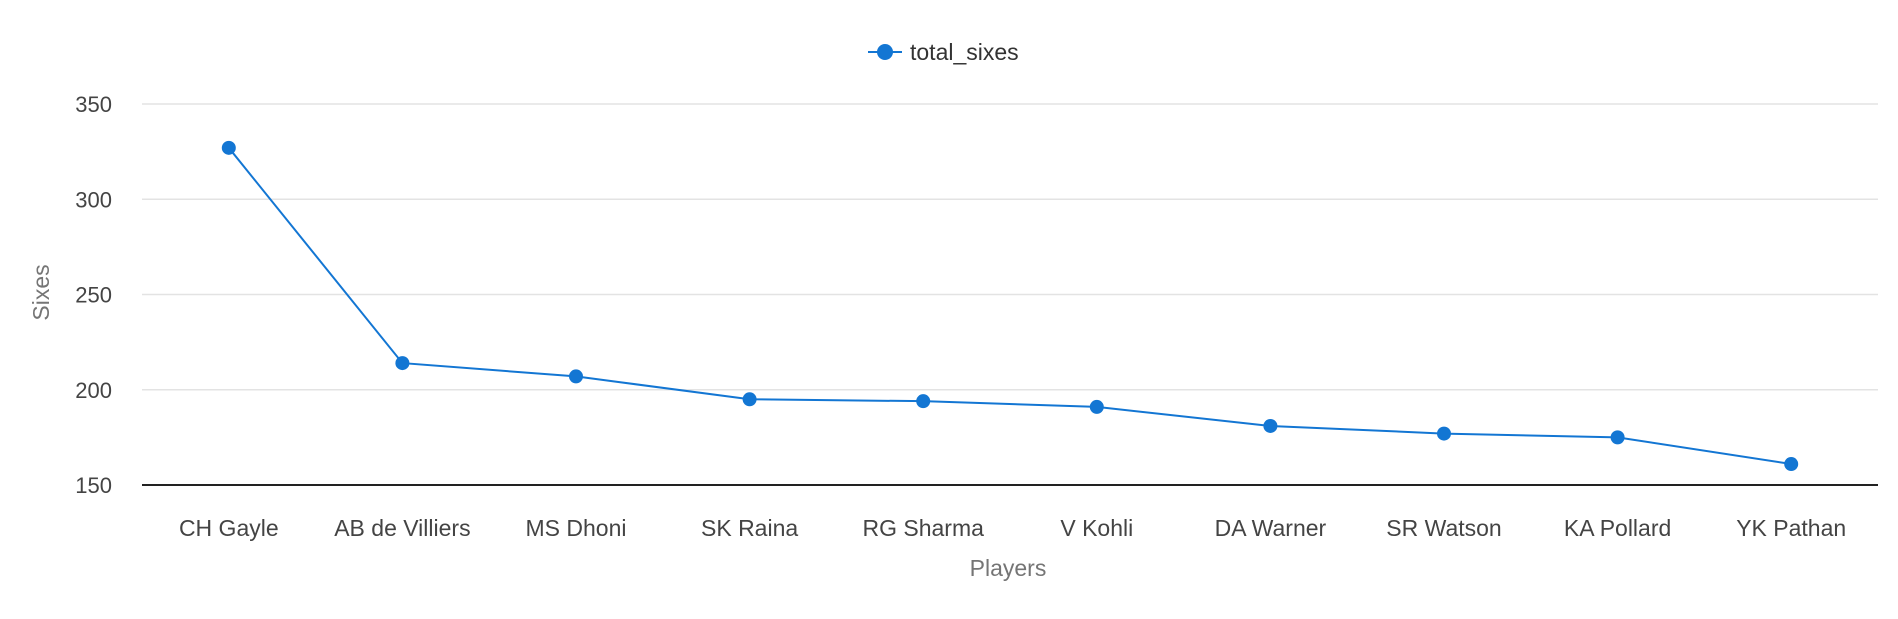 The image size is (1898, 619). Describe the element at coordinates (885, 52) in the screenshot. I see `legend-dot-marker` at that location.